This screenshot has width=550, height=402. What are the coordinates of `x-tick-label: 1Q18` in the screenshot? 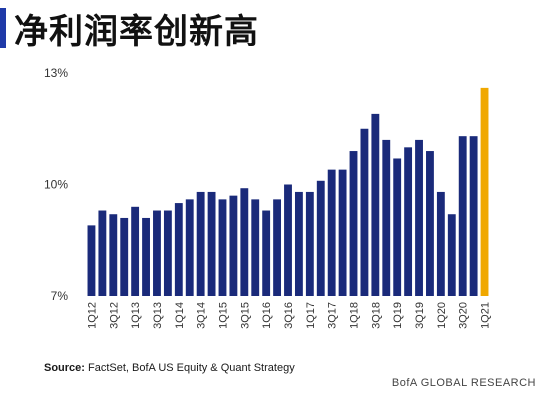 It's located at (355, 315).